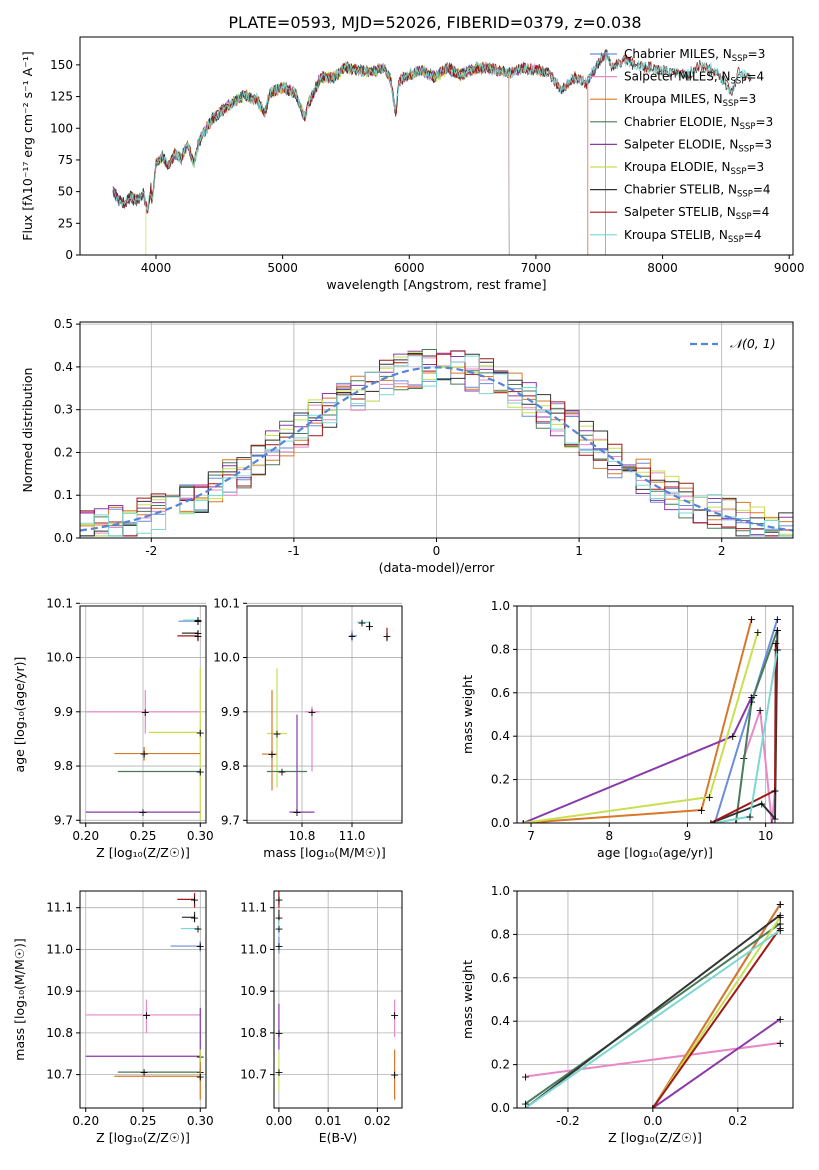  Describe the element at coordinates (662, 268) in the screenshot. I see `x-tick-label: 8000` at that location.